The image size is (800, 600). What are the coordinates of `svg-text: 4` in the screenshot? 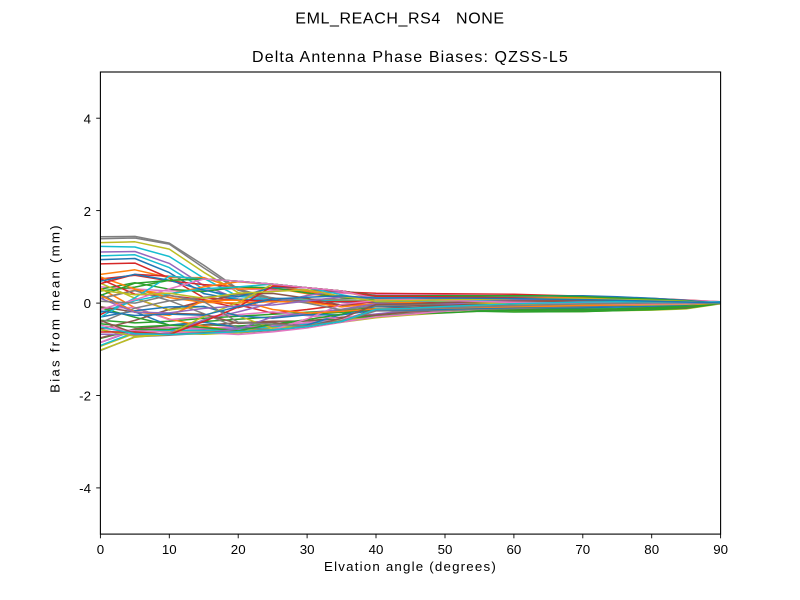 It's located at (87, 118).